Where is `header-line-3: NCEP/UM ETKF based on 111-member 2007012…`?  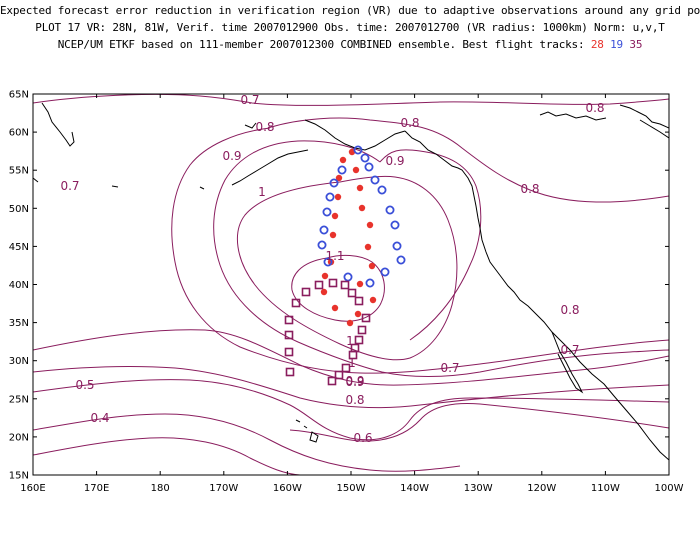 header-line-3: NCEP/UM ETKF based on 111-member 2007012… is located at coordinates (350, 44).